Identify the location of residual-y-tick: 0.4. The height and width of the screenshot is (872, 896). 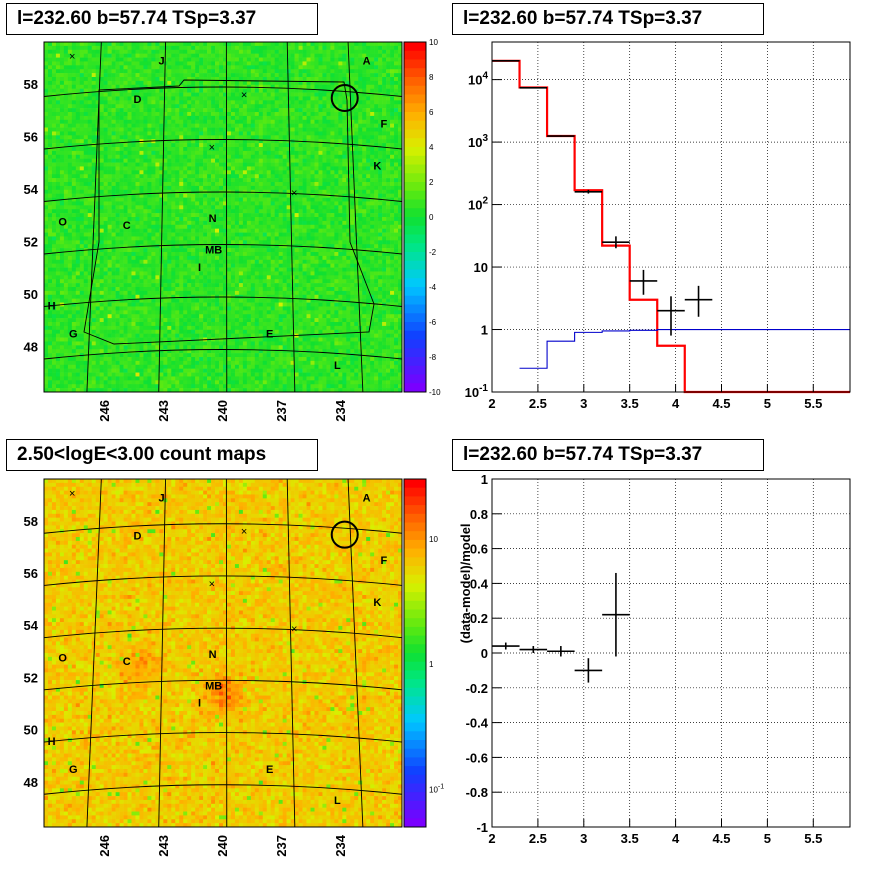
(479, 583).